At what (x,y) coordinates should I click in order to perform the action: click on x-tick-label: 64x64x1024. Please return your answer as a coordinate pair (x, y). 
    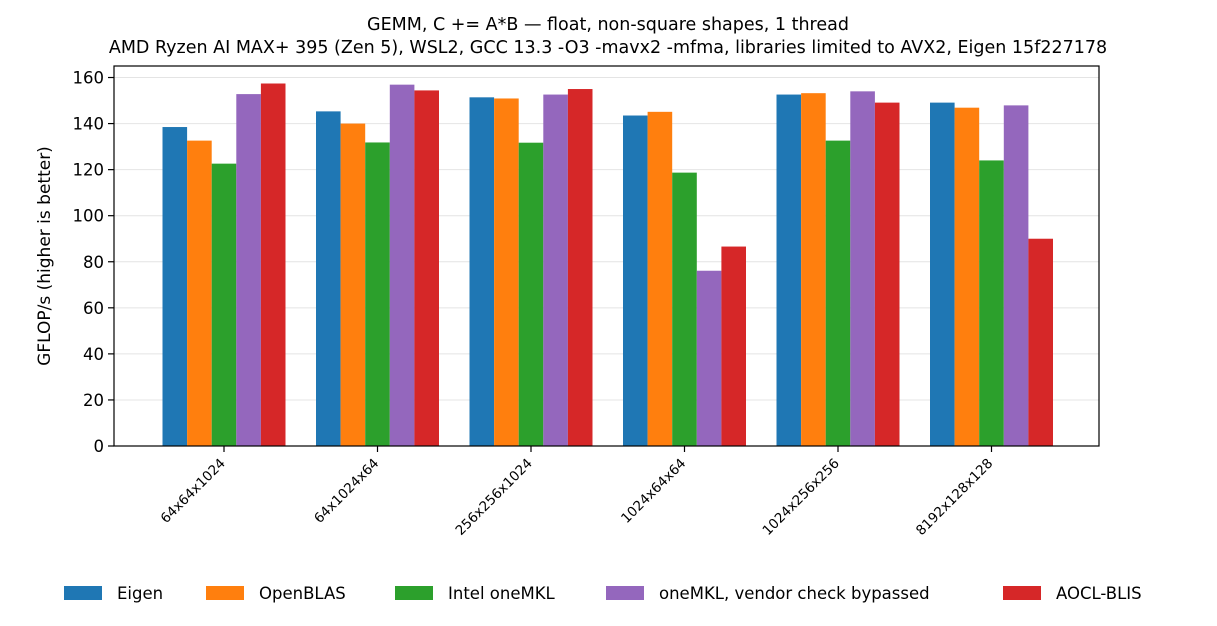
    Looking at the image, I should click on (193, 491).